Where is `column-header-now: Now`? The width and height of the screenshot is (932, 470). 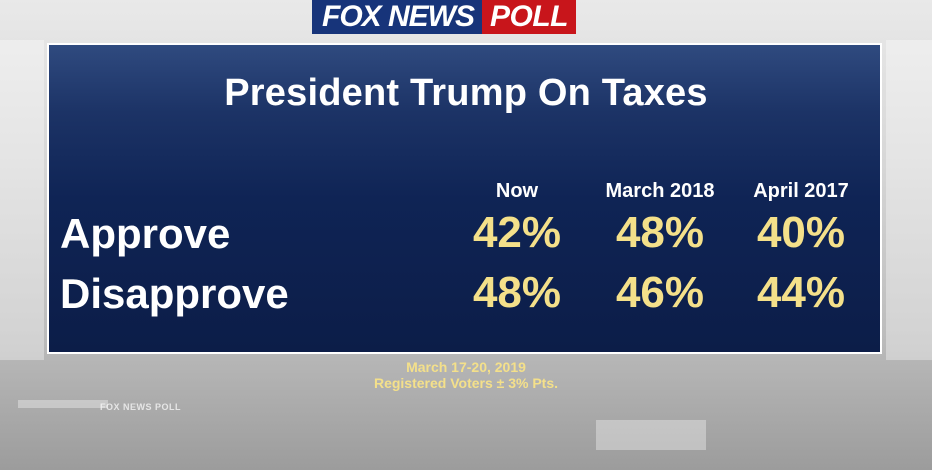
column-header-now: Now is located at coordinates (517, 191).